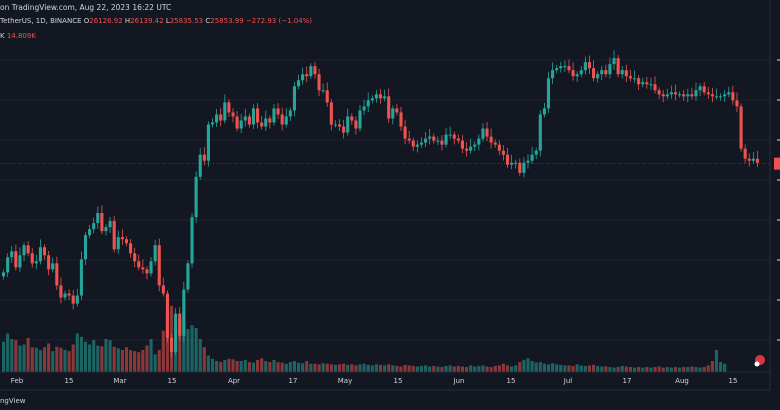  Describe the element at coordinates (18, 36) in the screenshot. I see `volume-legend: K 14.809K` at that location.